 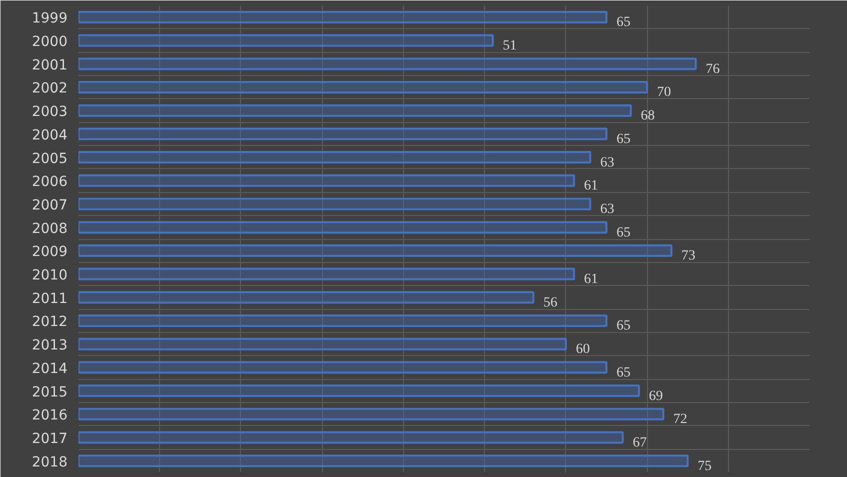 I want to click on y-tick-label: 2006, so click(x=50, y=182).